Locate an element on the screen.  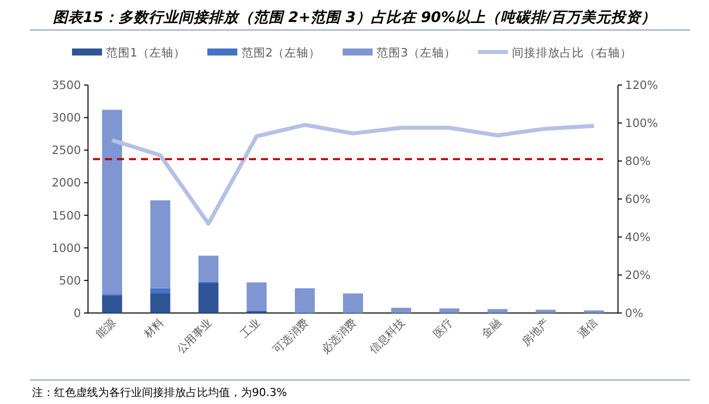
x-tick-label: 公用事业 is located at coordinates (194, 336).